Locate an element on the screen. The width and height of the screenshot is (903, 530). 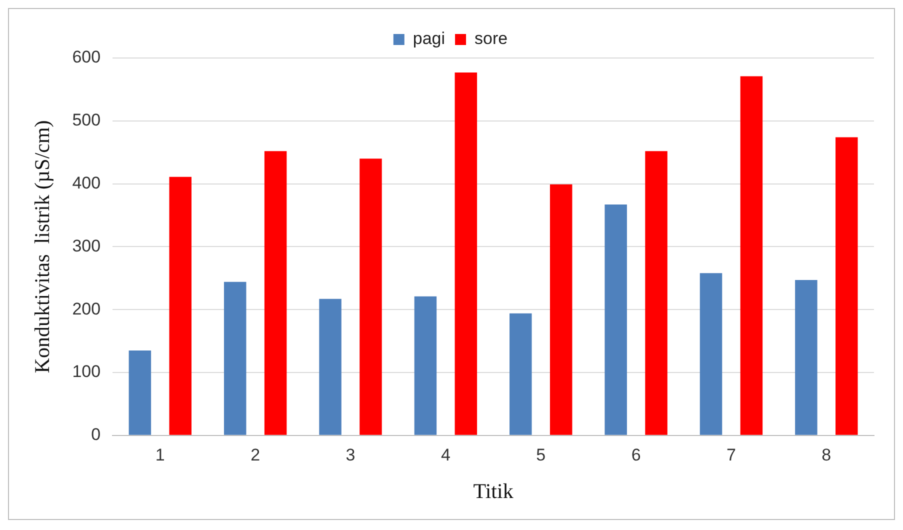
y-tick-label: 400 is located at coordinates (86, 182).